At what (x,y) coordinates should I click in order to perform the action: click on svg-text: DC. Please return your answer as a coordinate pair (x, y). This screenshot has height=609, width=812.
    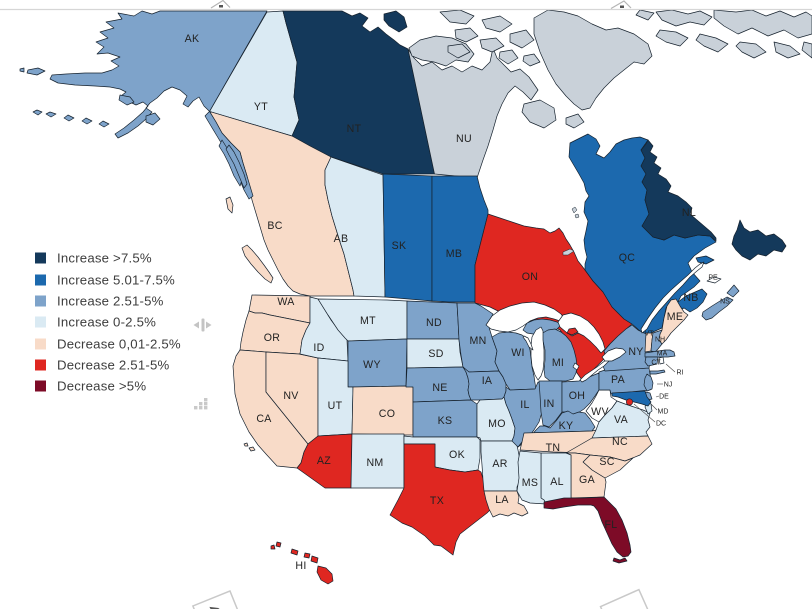
    Looking at the image, I should click on (661, 424).